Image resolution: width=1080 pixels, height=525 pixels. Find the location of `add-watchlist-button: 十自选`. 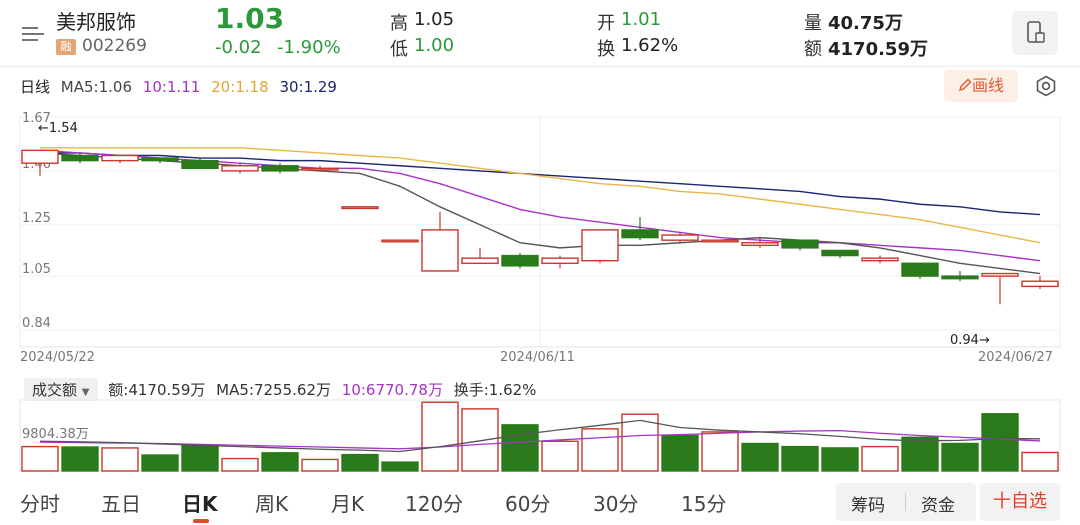

add-watchlist-button: 十自选 is located at coordinates (1020, 502).